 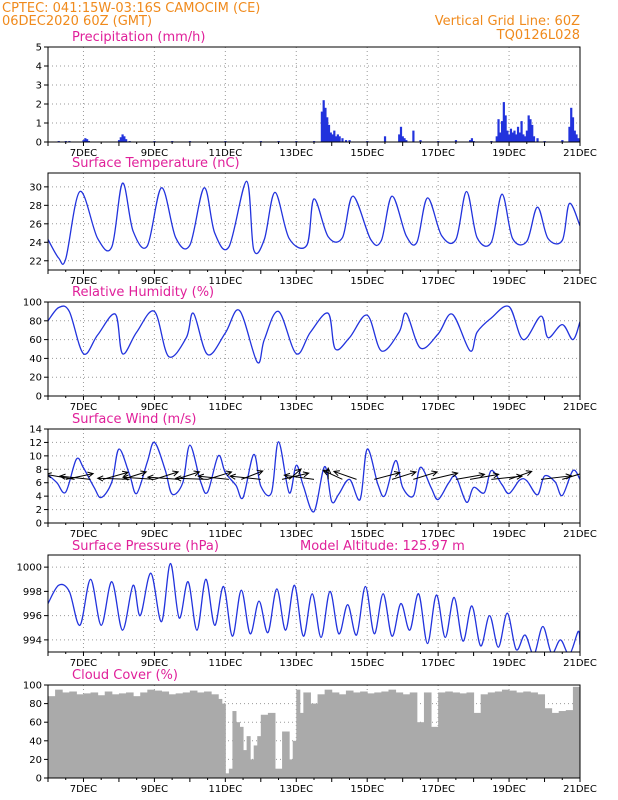 What do you see at coordinates (145, 546) in the screenshot?
I see `panel-title: Surface Pressure (hPa)` at bounding box center [145, 546].